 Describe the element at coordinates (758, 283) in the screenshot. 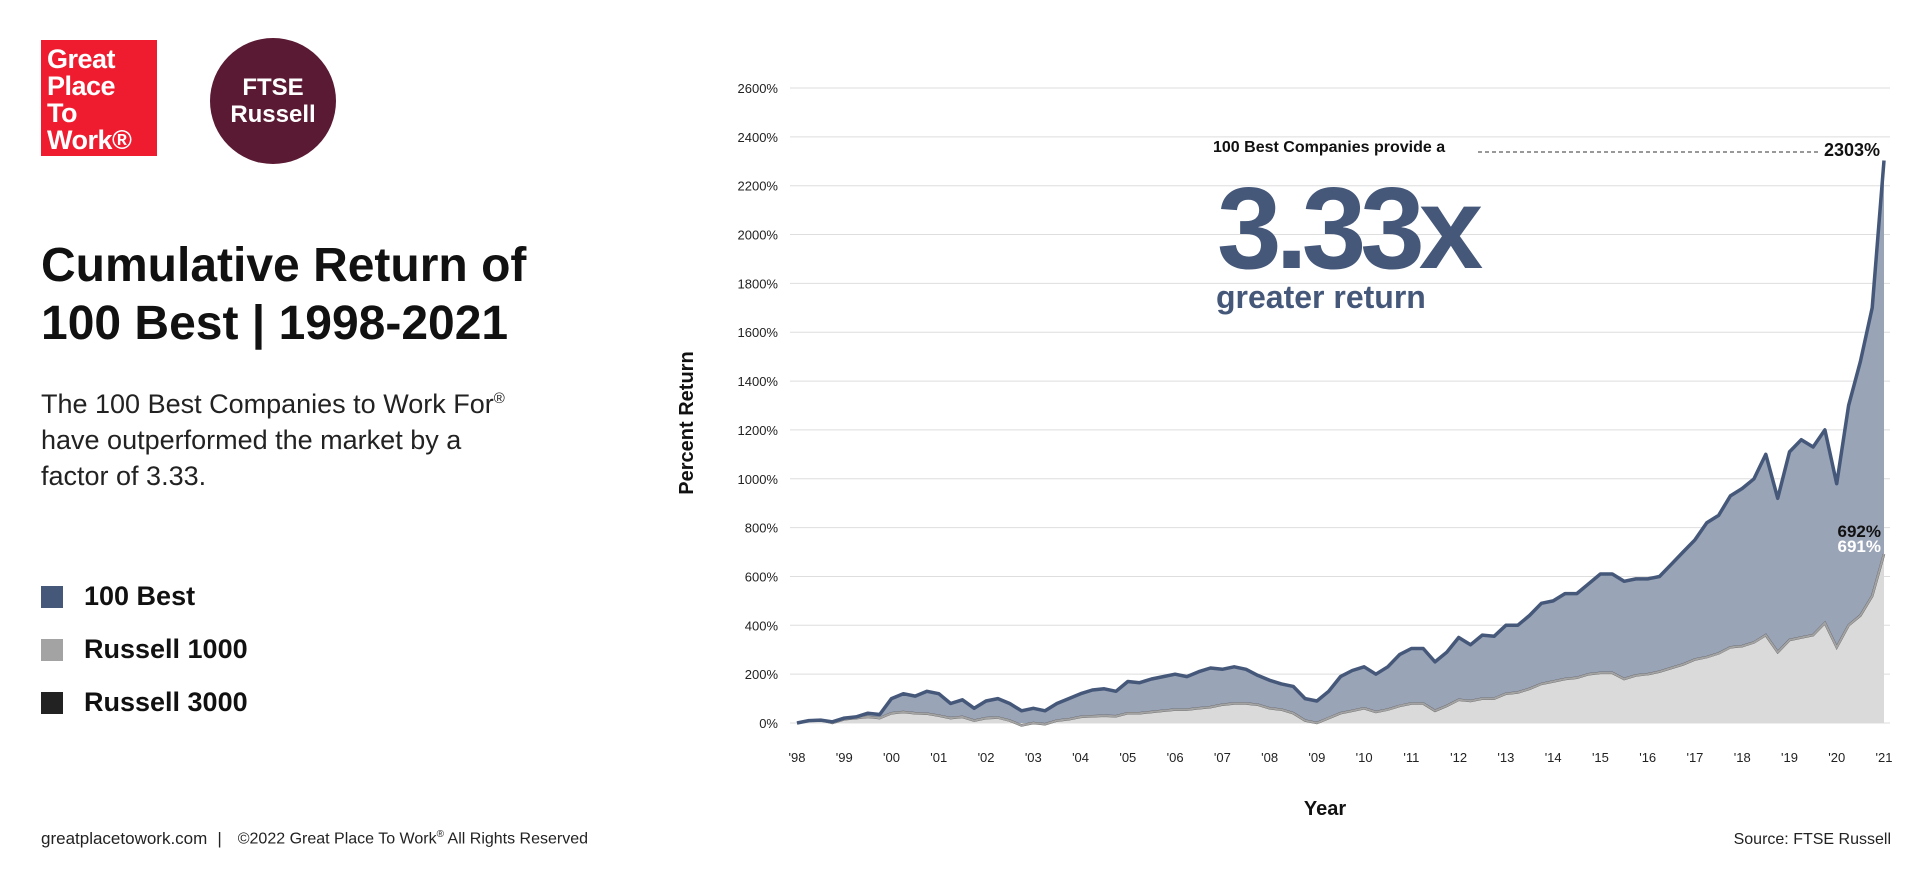

I see `y-tick-label: 1800%` at that location.